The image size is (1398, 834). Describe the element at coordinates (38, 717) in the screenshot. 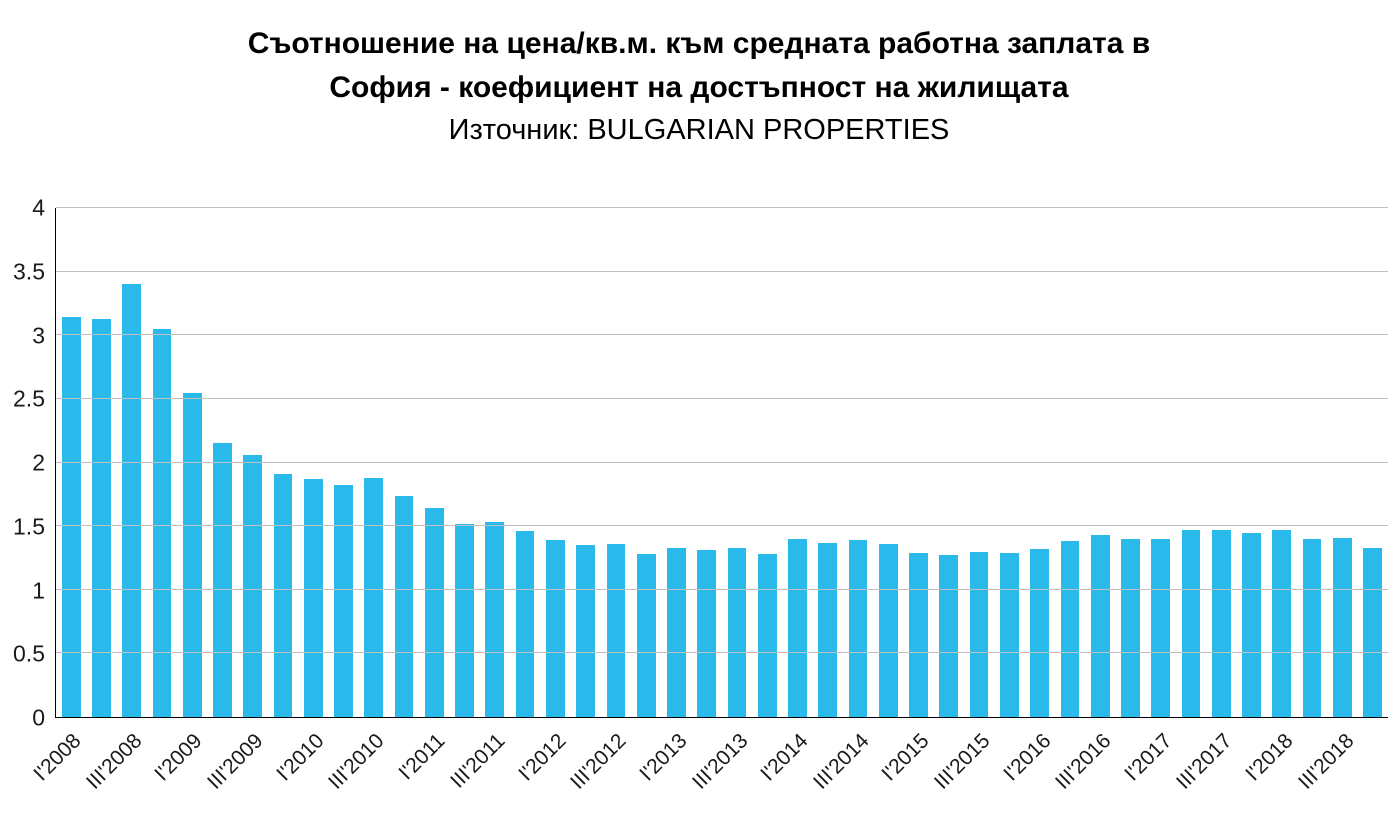

I see `y-tick-label: 0` at that location.